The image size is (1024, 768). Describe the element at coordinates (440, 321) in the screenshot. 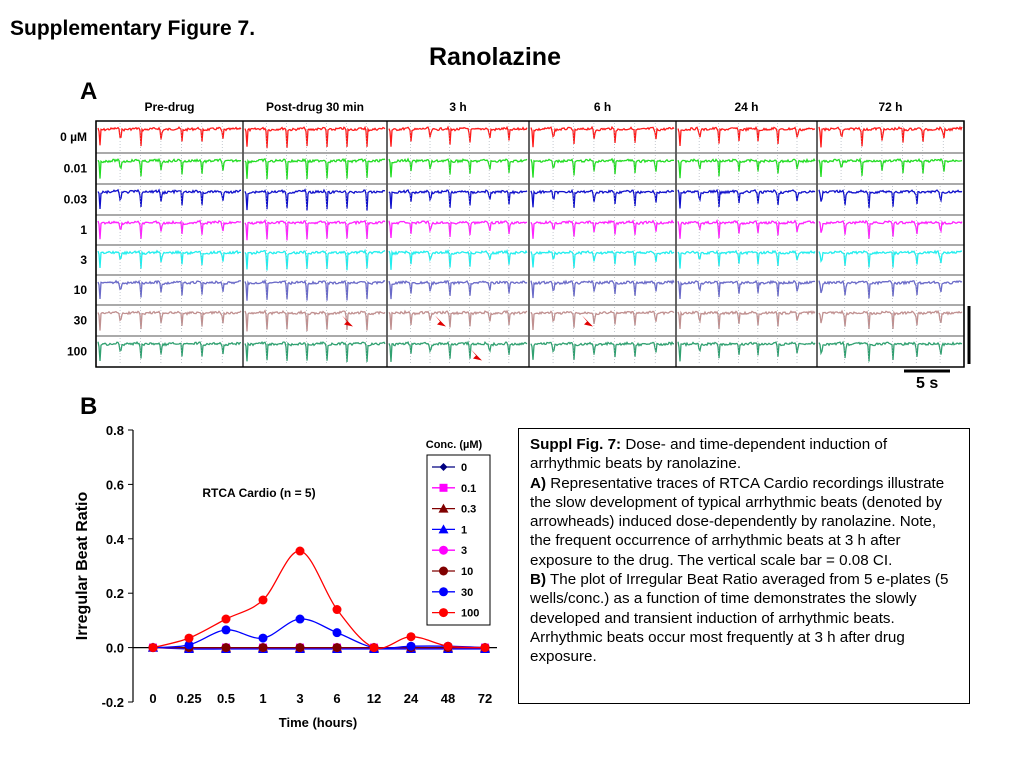

I see `arrhythmia-arrowhead` at that location.